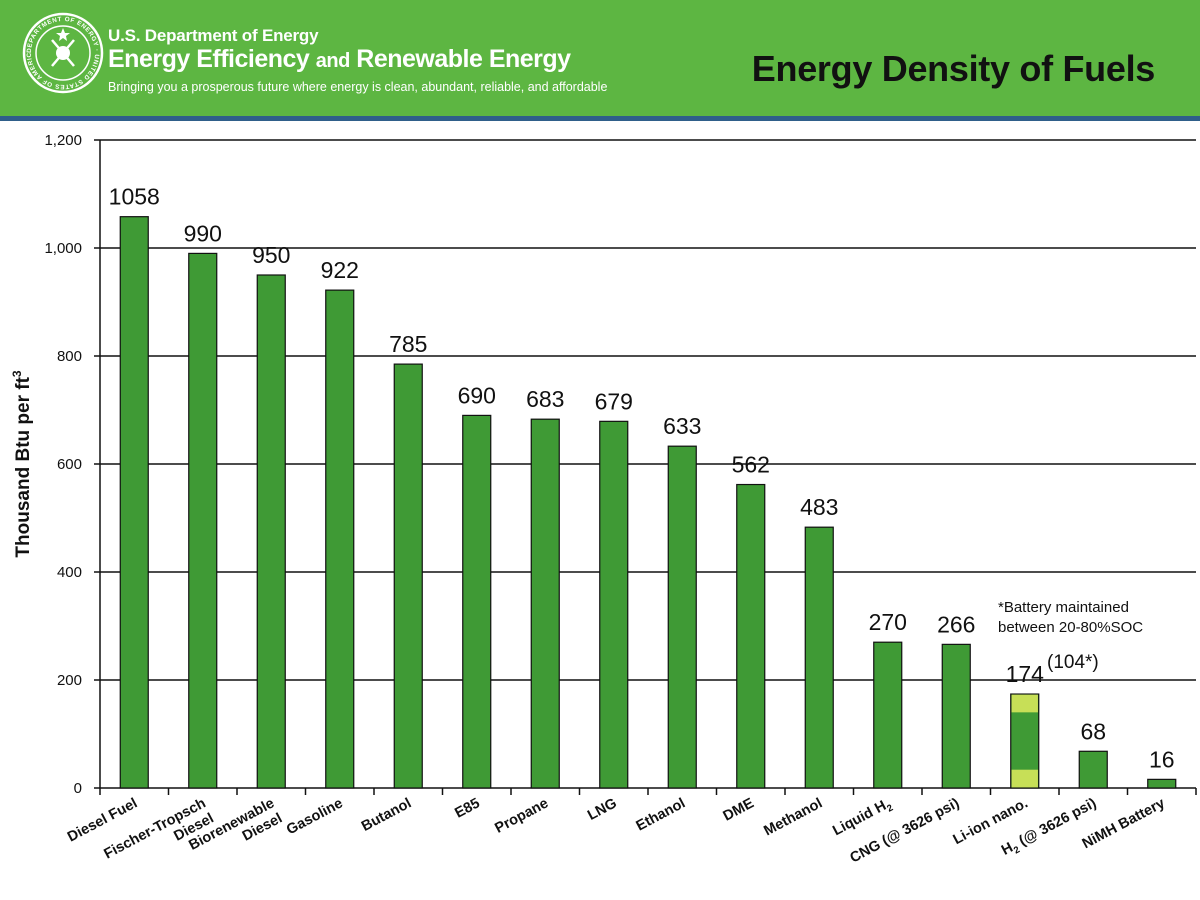 This screenshot has height=900, width=1200. I want to click on category-label: DME, so click(739, 809).